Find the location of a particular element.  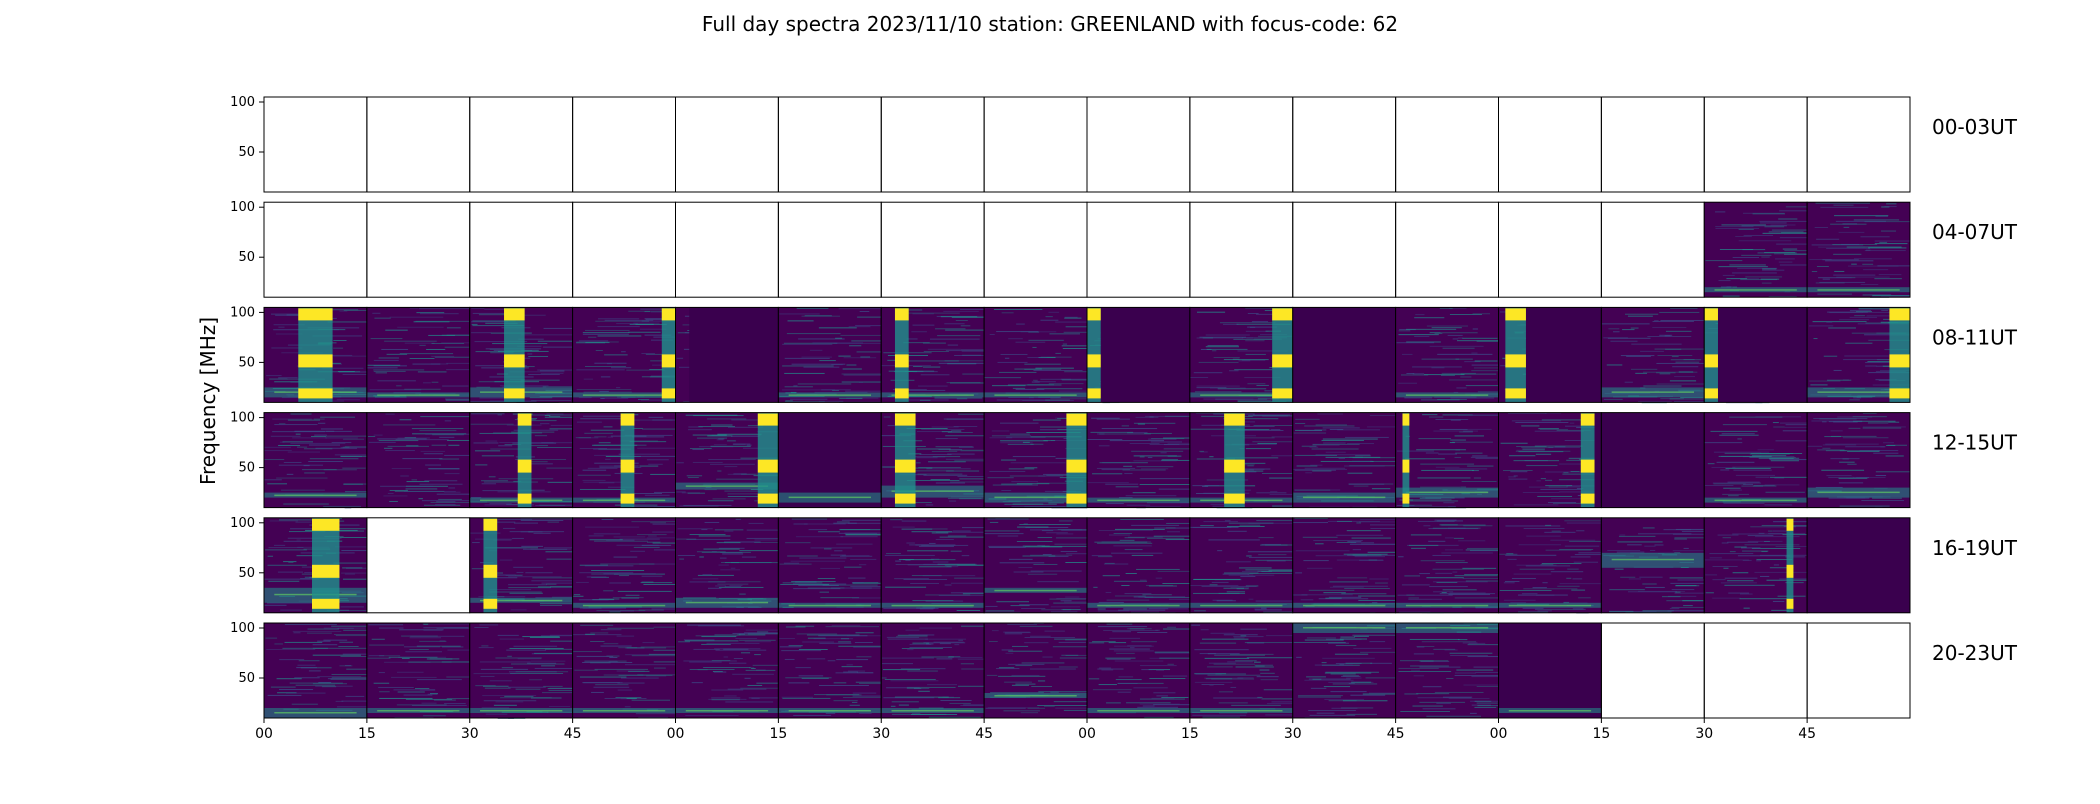

x-tick-label: 00 is located at coordinates (264, 734).